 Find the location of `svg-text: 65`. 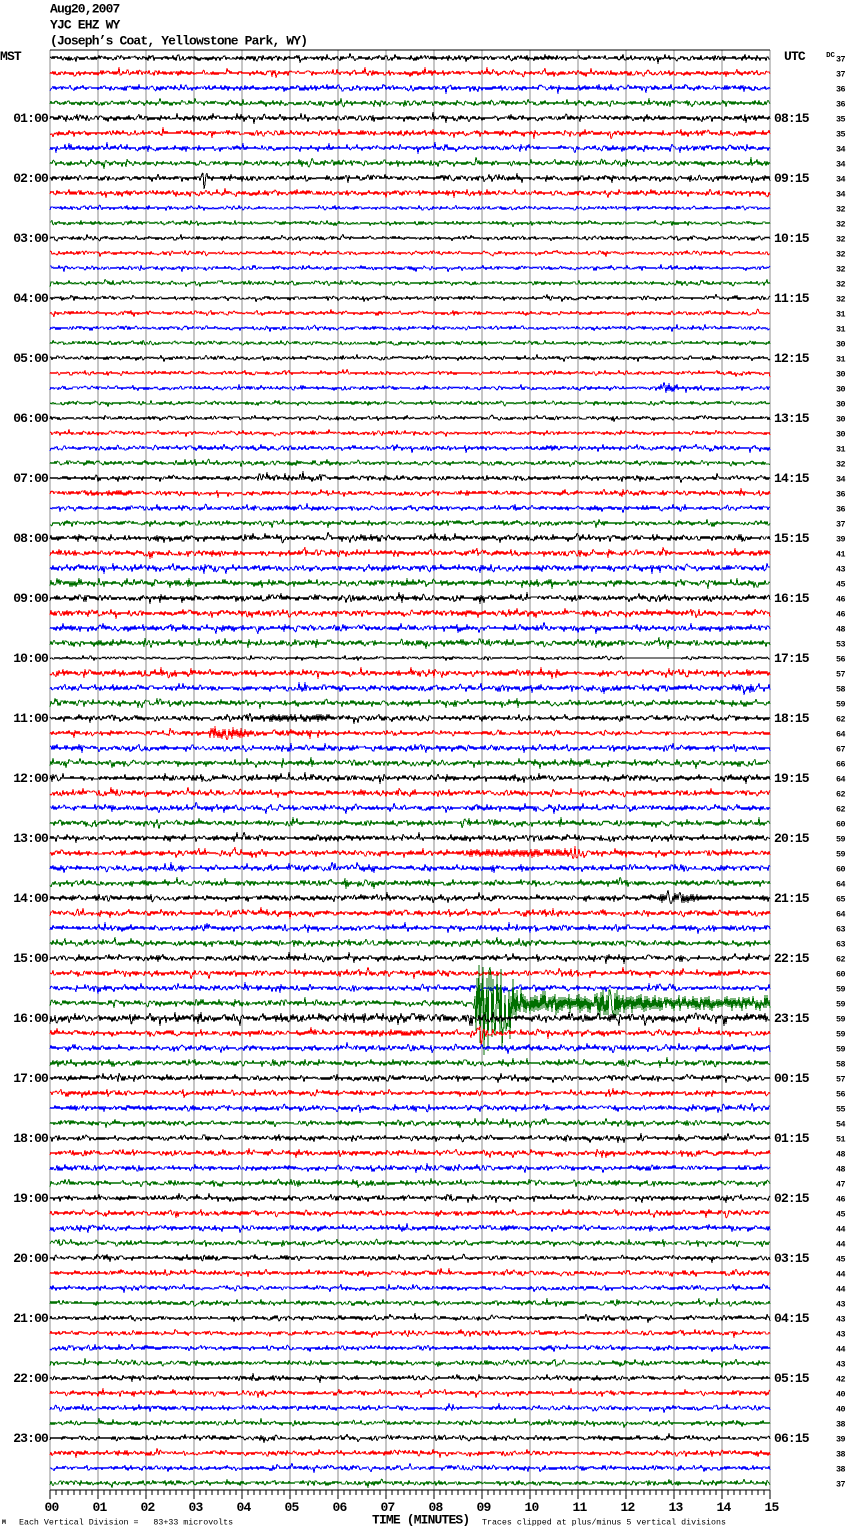

svg-text: 65 is located at coordinates (841, 900).